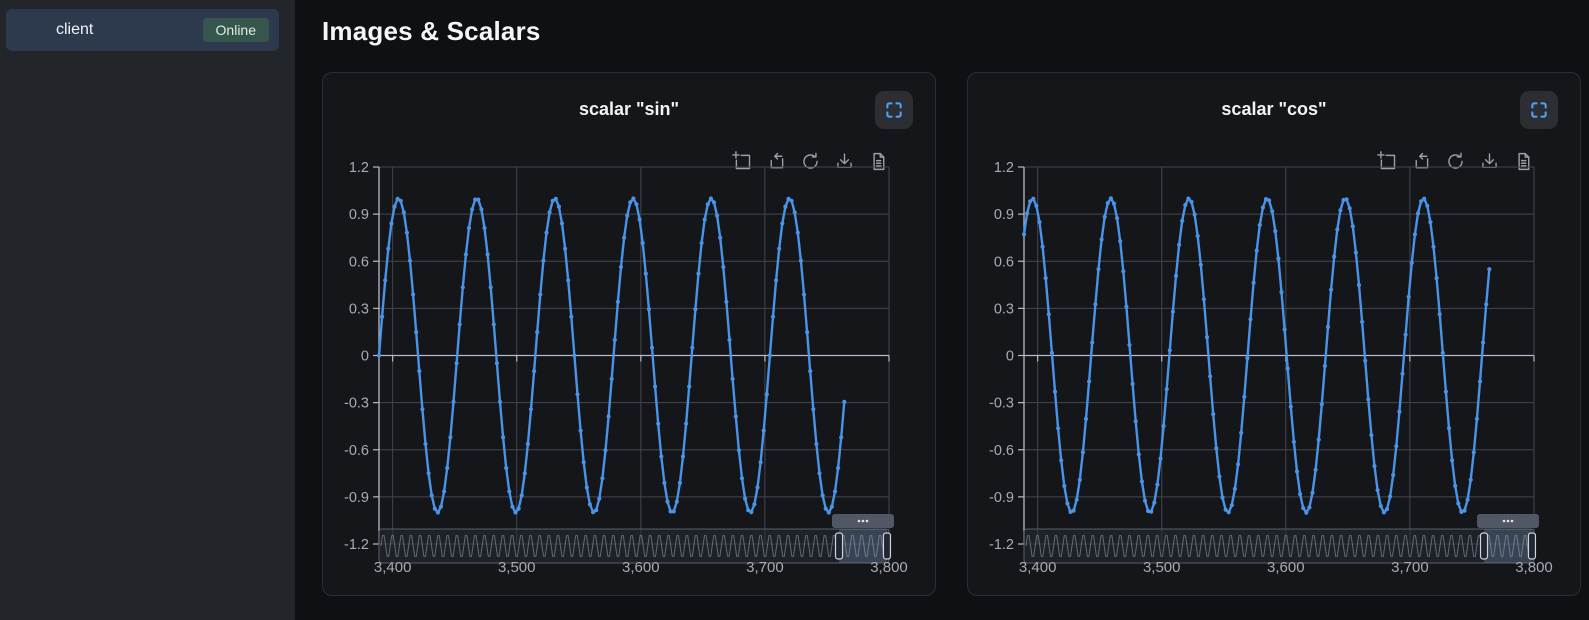 The width and height of the screenshot is (1589, 620). Describe the element at coordinates (1274, 109) in the screenshot. I see `chart-title-cos: scalar "cos"` at that location.